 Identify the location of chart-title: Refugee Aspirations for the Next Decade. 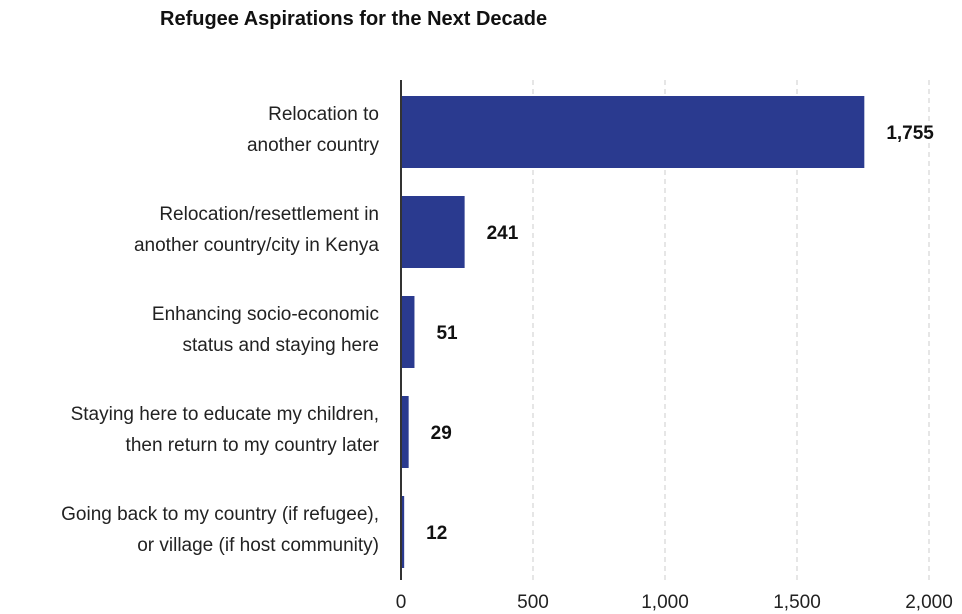
(354, 19).